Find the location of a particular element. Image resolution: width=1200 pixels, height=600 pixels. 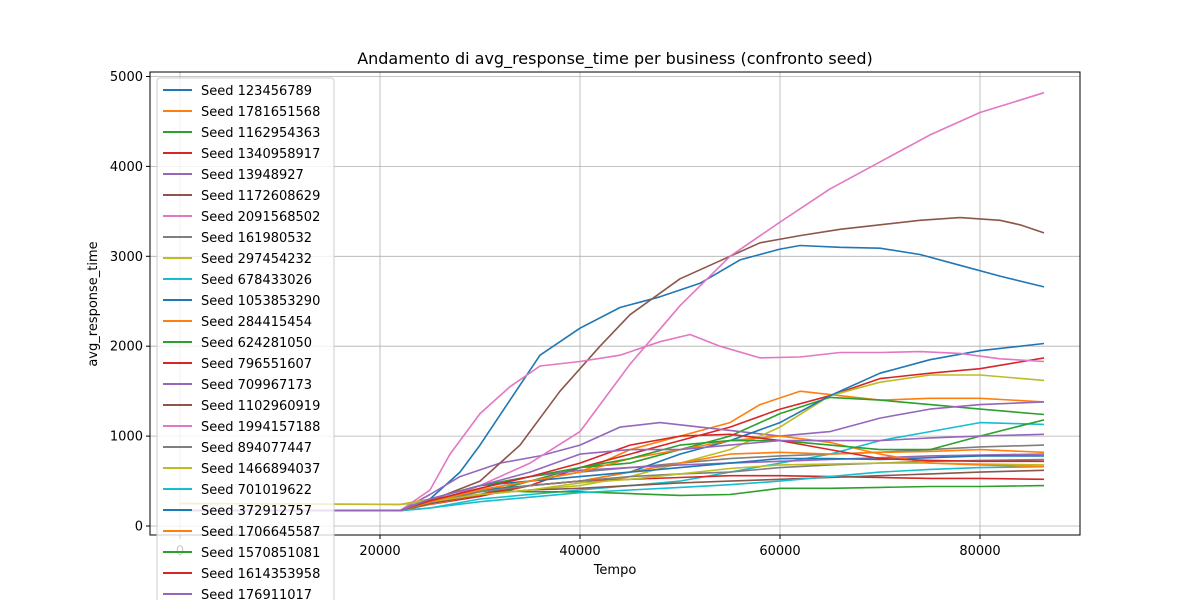

legend-label: Seed 709967173 is located at coordinates (256, 385).